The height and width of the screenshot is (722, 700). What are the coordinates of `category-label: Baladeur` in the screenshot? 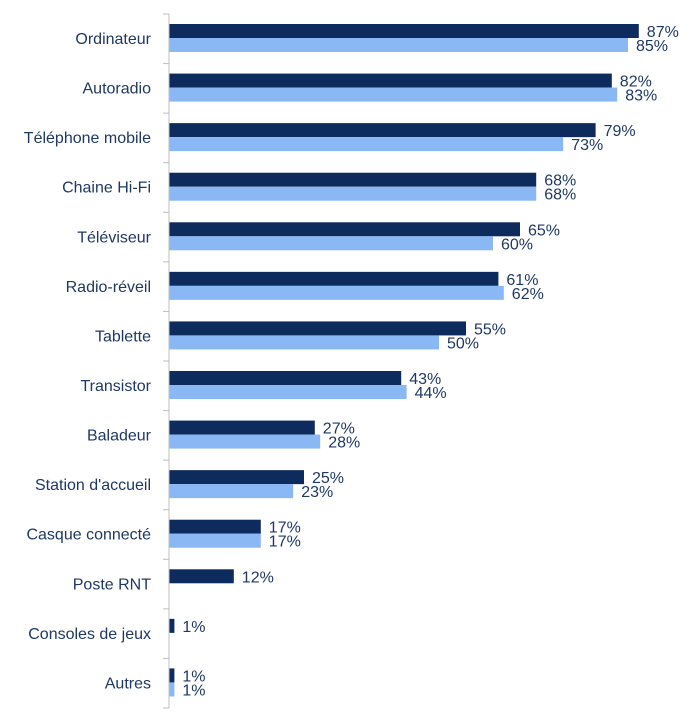 It's located at (119, 436).